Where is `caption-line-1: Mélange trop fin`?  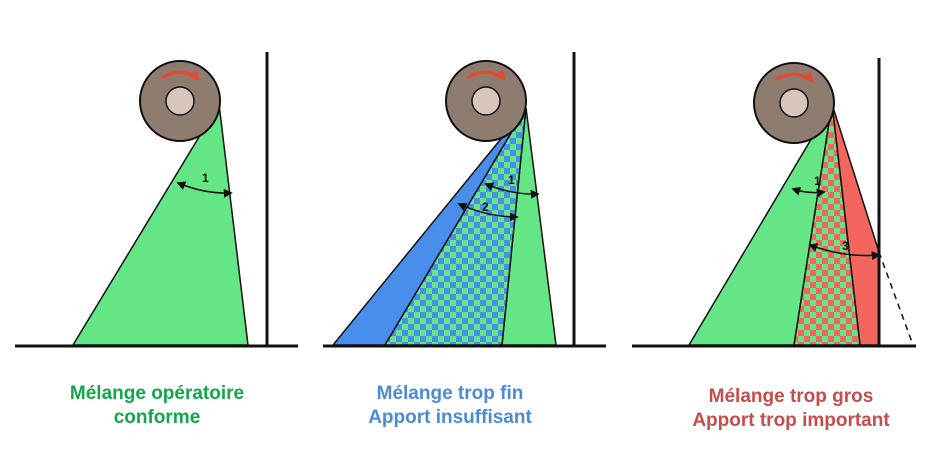
caption-line-1: Mélange trop fin is located at coordinates (450, 393).